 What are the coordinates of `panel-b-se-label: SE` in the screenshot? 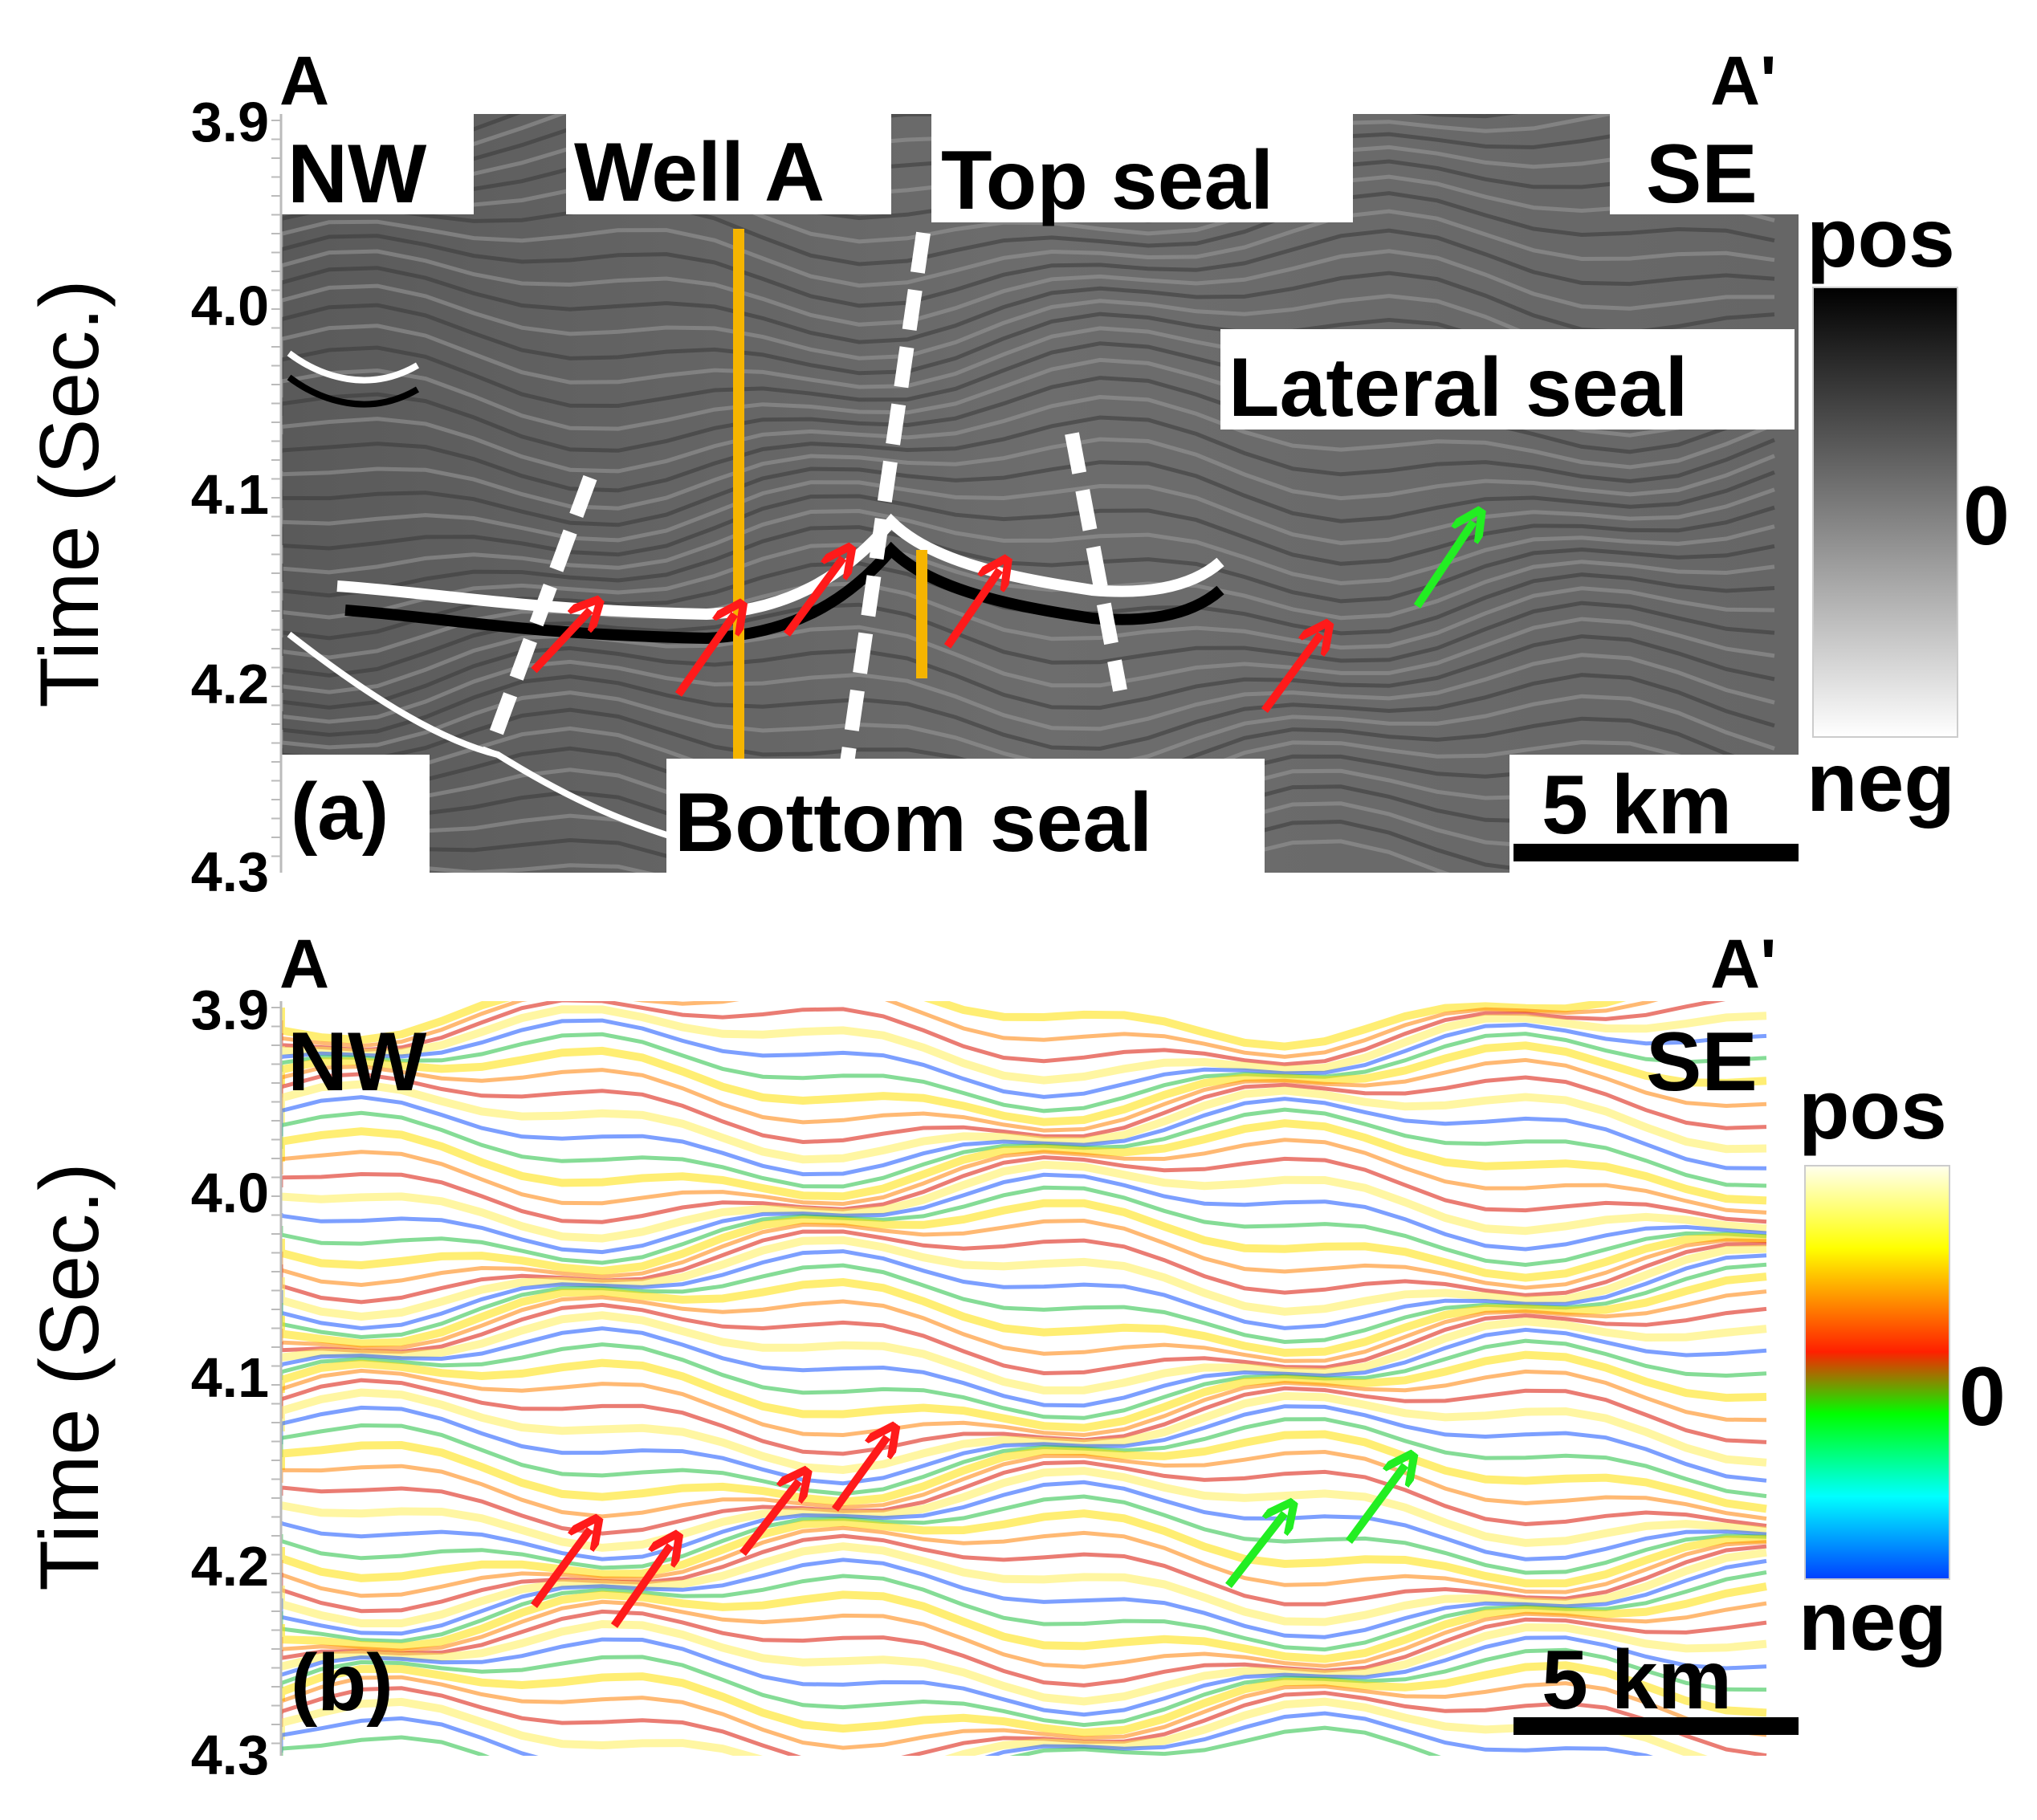 It's located at (1702, 1062).